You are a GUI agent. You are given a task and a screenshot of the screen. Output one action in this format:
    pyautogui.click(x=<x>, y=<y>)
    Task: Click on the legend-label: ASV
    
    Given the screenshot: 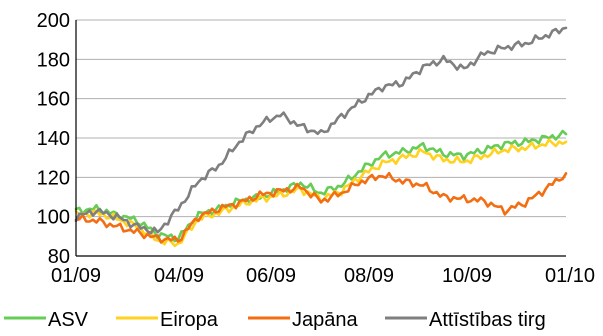 What is the action you would take?
    pyautogui.click(x=68, y=320)
    